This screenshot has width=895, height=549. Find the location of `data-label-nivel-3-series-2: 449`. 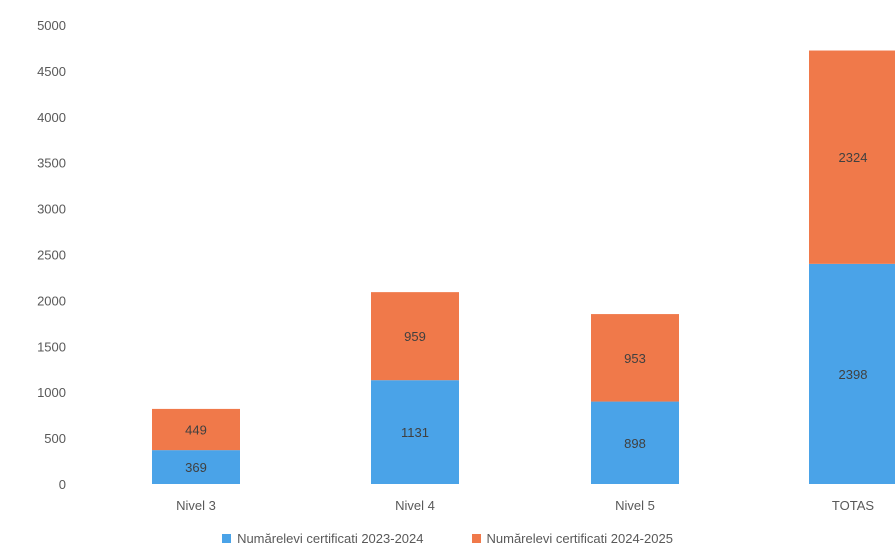

data-label-nivel-3-series-2: 449 is located at coordinates (196, 430).